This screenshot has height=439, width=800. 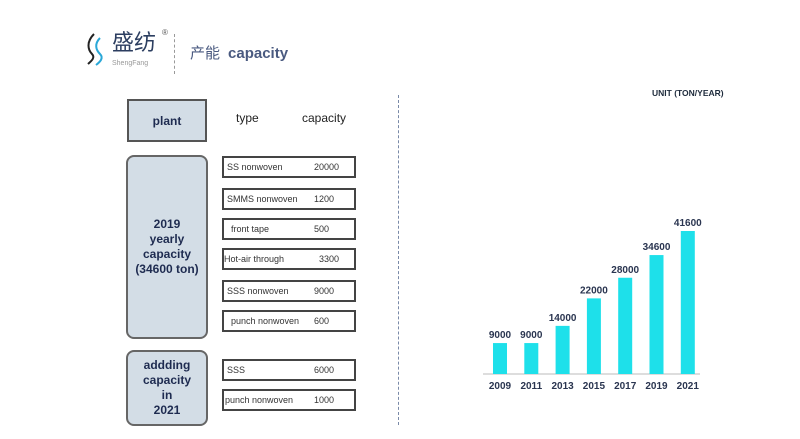 I want to click on data-label: 22000, so click(x=594, y=290).